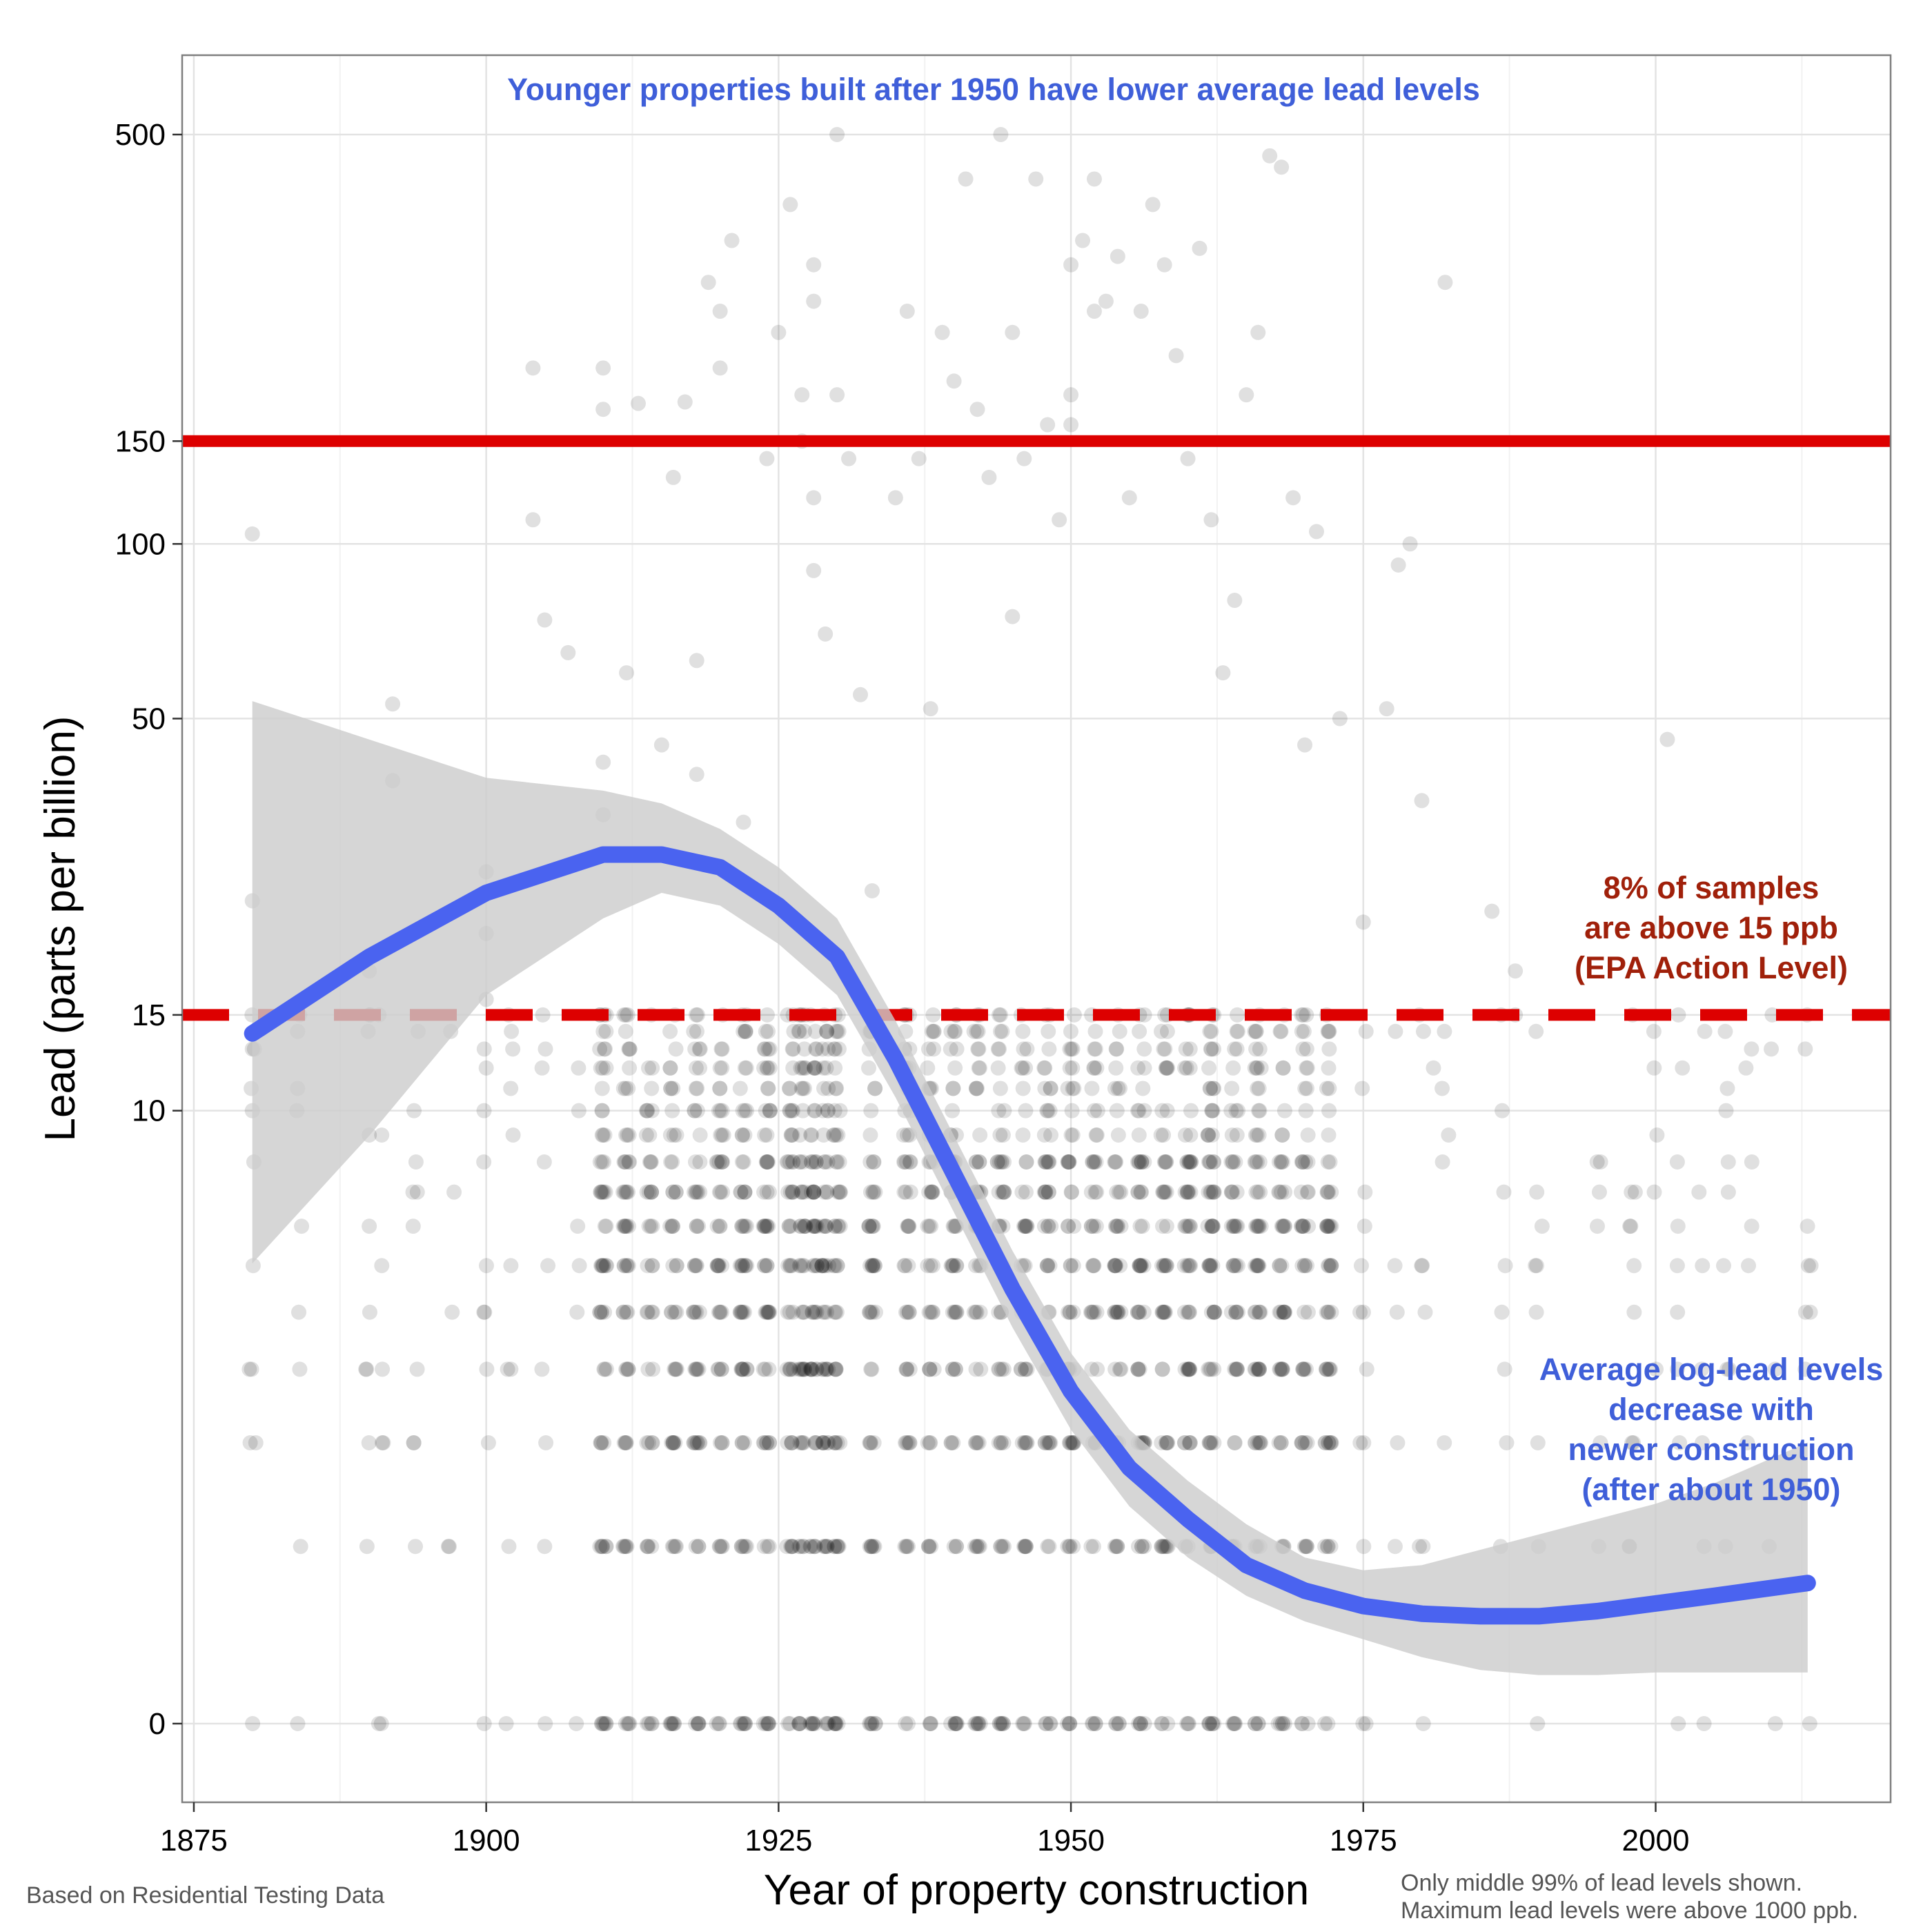 The height and width of the screenshot is (1932, 1932). What do you see at coordinates (140, 135) in the screenshot?
I see `y-tick-label: 500` at bounding box center [140, 135].